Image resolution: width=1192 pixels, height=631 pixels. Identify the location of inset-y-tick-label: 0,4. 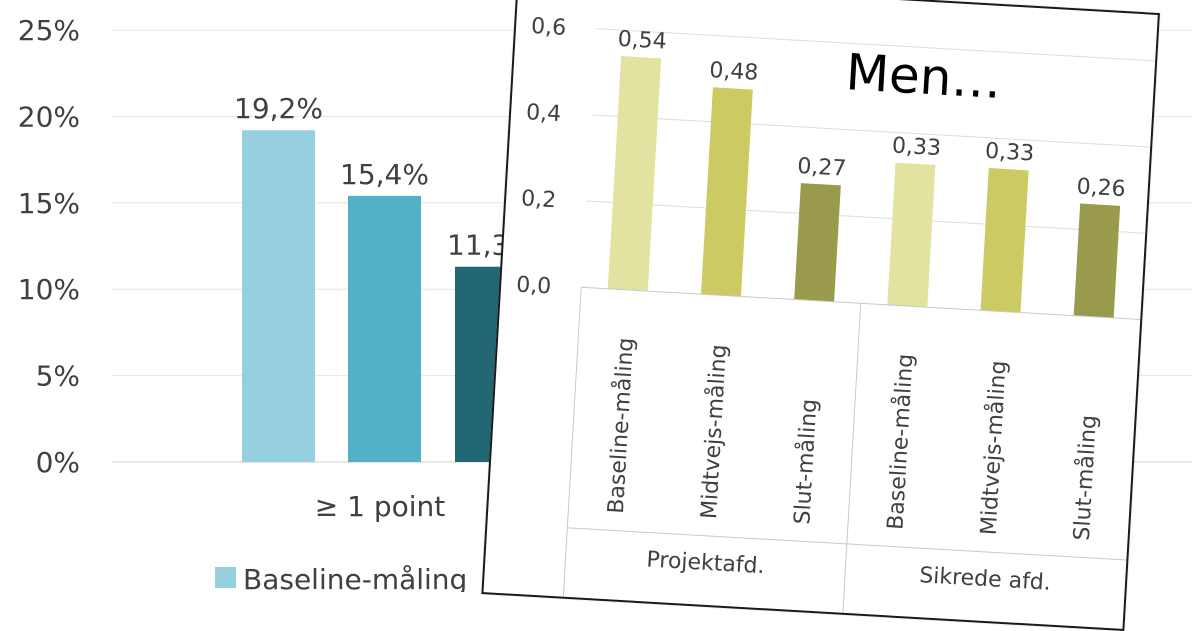
(543, 113).